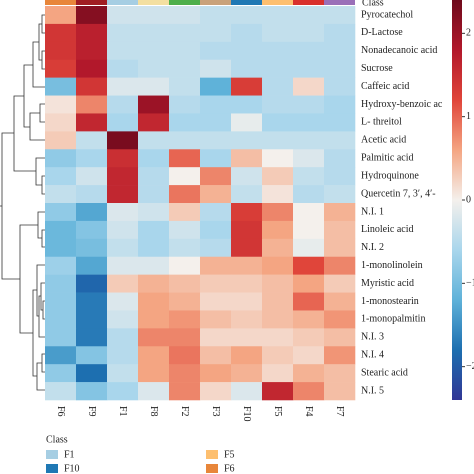  Describe the element at coordinates (399, 50) in the screenshot. I see `row-label: Nonadecanoic acid` at that location.